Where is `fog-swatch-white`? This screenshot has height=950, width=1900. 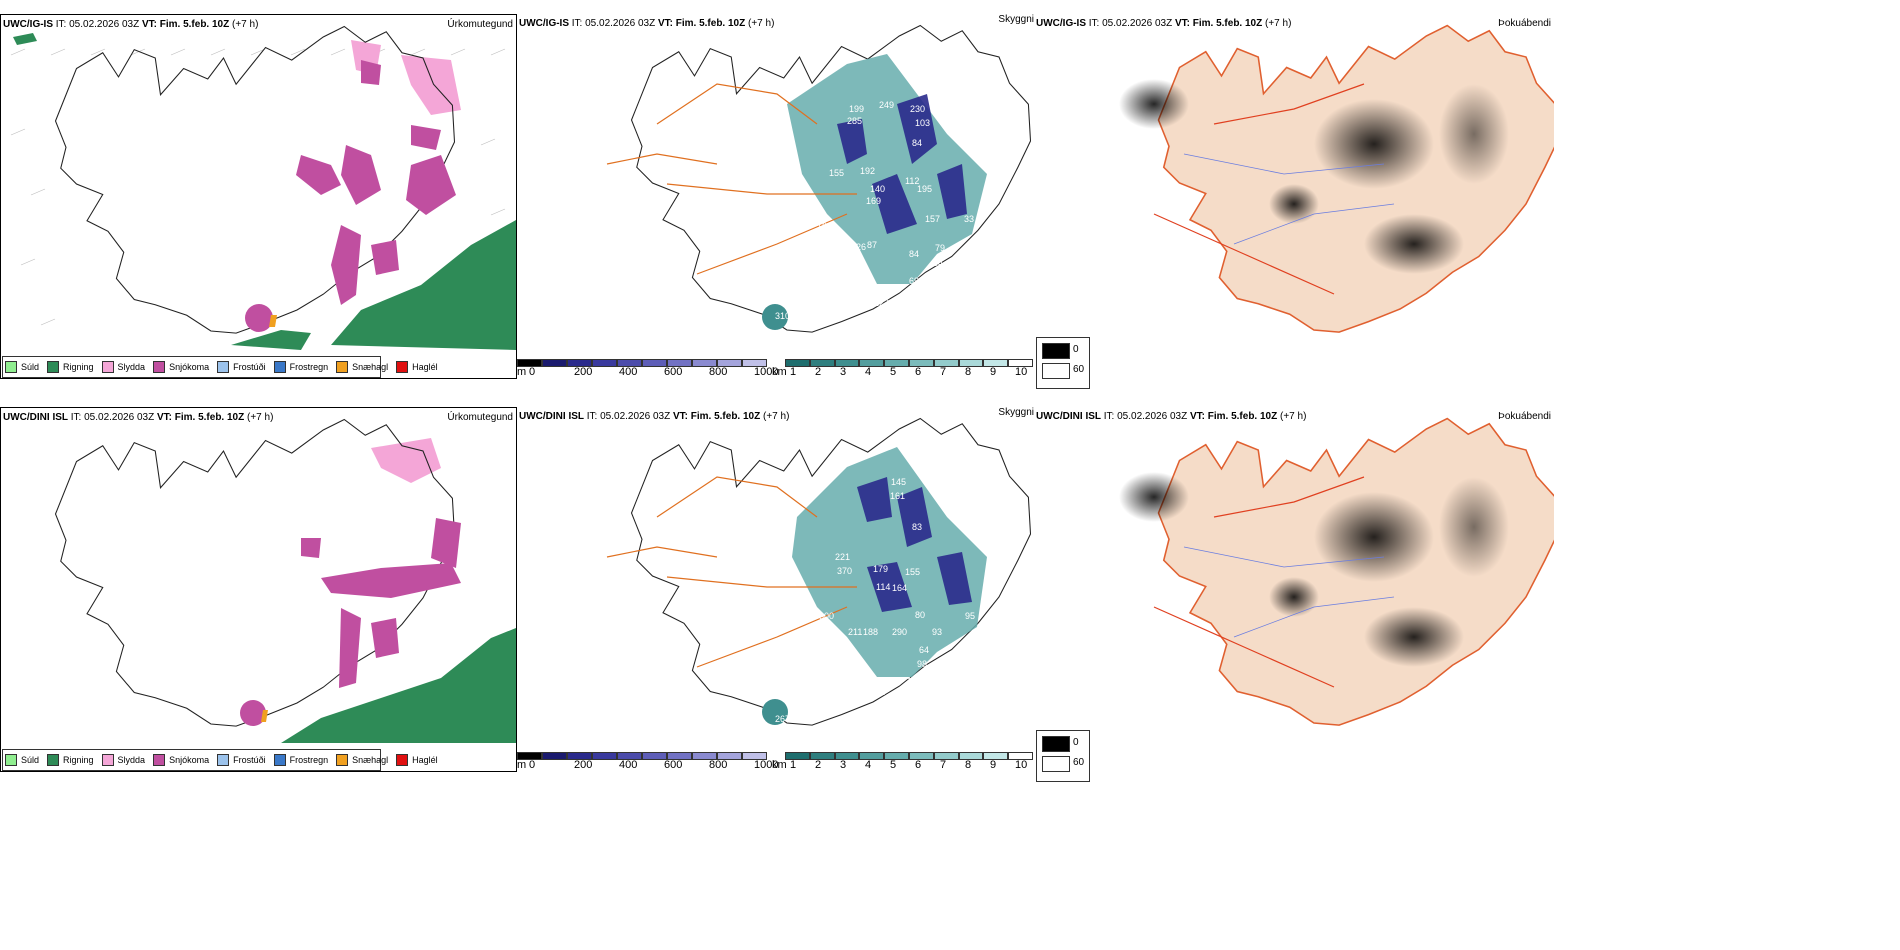
fog-swatch-white is located at coordinates (1056, 371).